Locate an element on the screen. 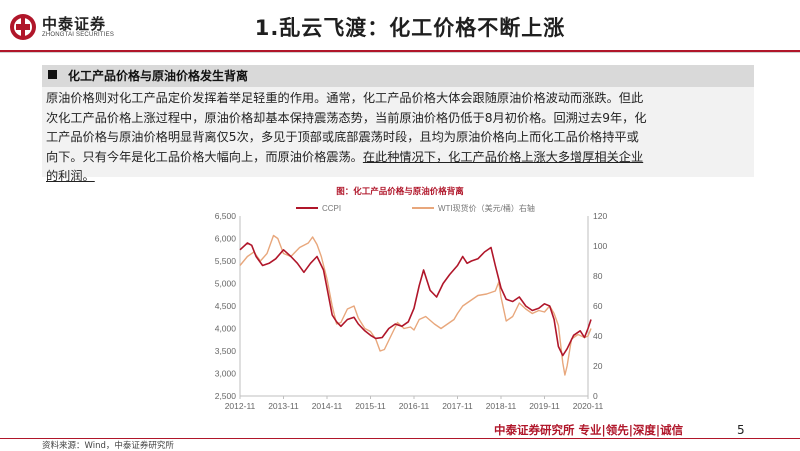 Image resolution: width=800 pixels, height=451 pixels. y-right-tick-label: 100 is located at coordinates (600, 246).